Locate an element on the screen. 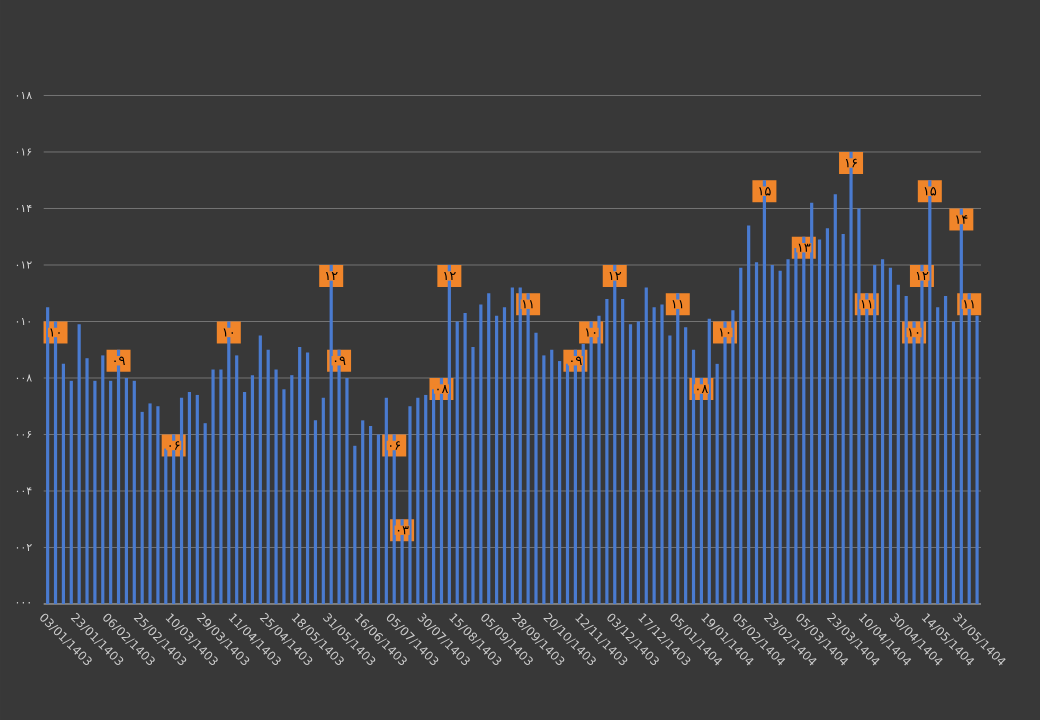 Image resolution: width=1040 pixels, height=720 pixels. y-tick-label: ۰۰۲ is located at coordinates (24, 547).